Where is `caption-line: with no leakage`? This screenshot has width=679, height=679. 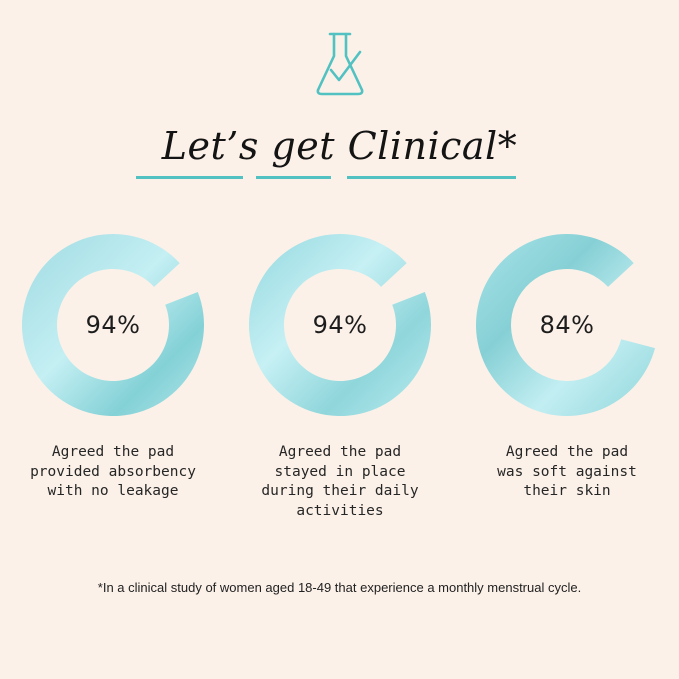
caption-line: with no leakage is located at coordinates (113, 491).